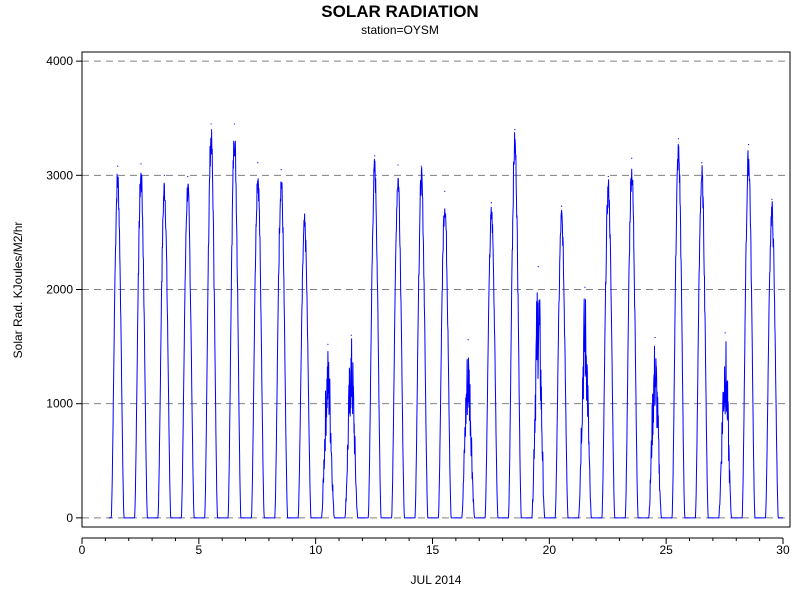 This screenshot has width=800, height=600. I want to click on y-tick-label: 2000, so click(59, 290).